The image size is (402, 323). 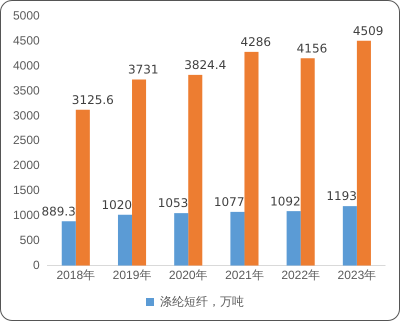 I want to click on y-tick-label: 2000, so click(x=26, y=165).